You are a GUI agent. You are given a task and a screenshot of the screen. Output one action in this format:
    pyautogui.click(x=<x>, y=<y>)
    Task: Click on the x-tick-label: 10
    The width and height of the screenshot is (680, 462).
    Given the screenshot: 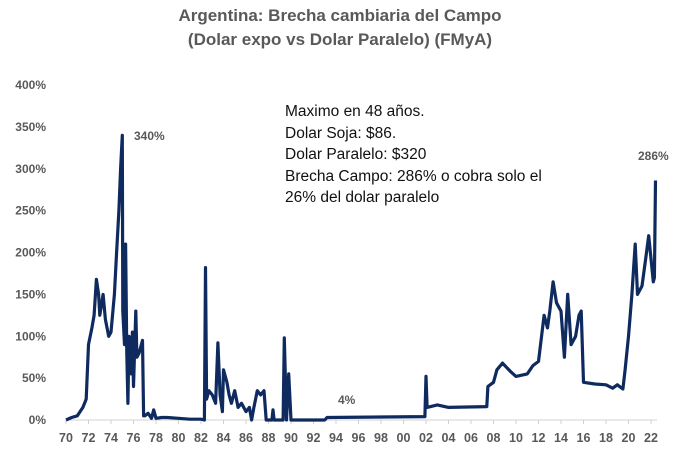 What is the action you would take?
    pyautogui.click(x=516, y=438)
    